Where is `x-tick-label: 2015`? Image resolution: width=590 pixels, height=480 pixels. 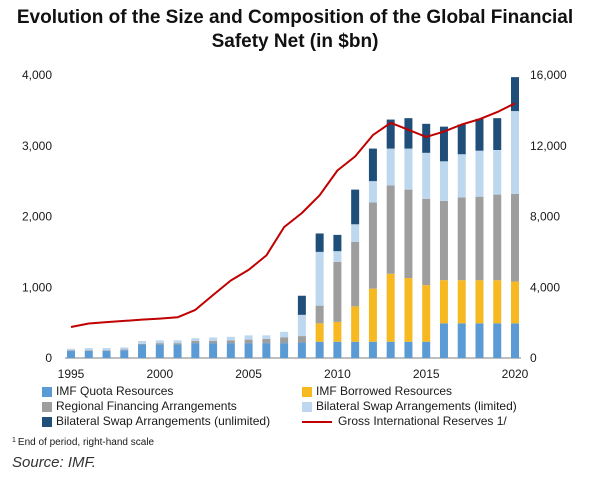 x-tick-label: 2015 is located at coordinates (426, 374).